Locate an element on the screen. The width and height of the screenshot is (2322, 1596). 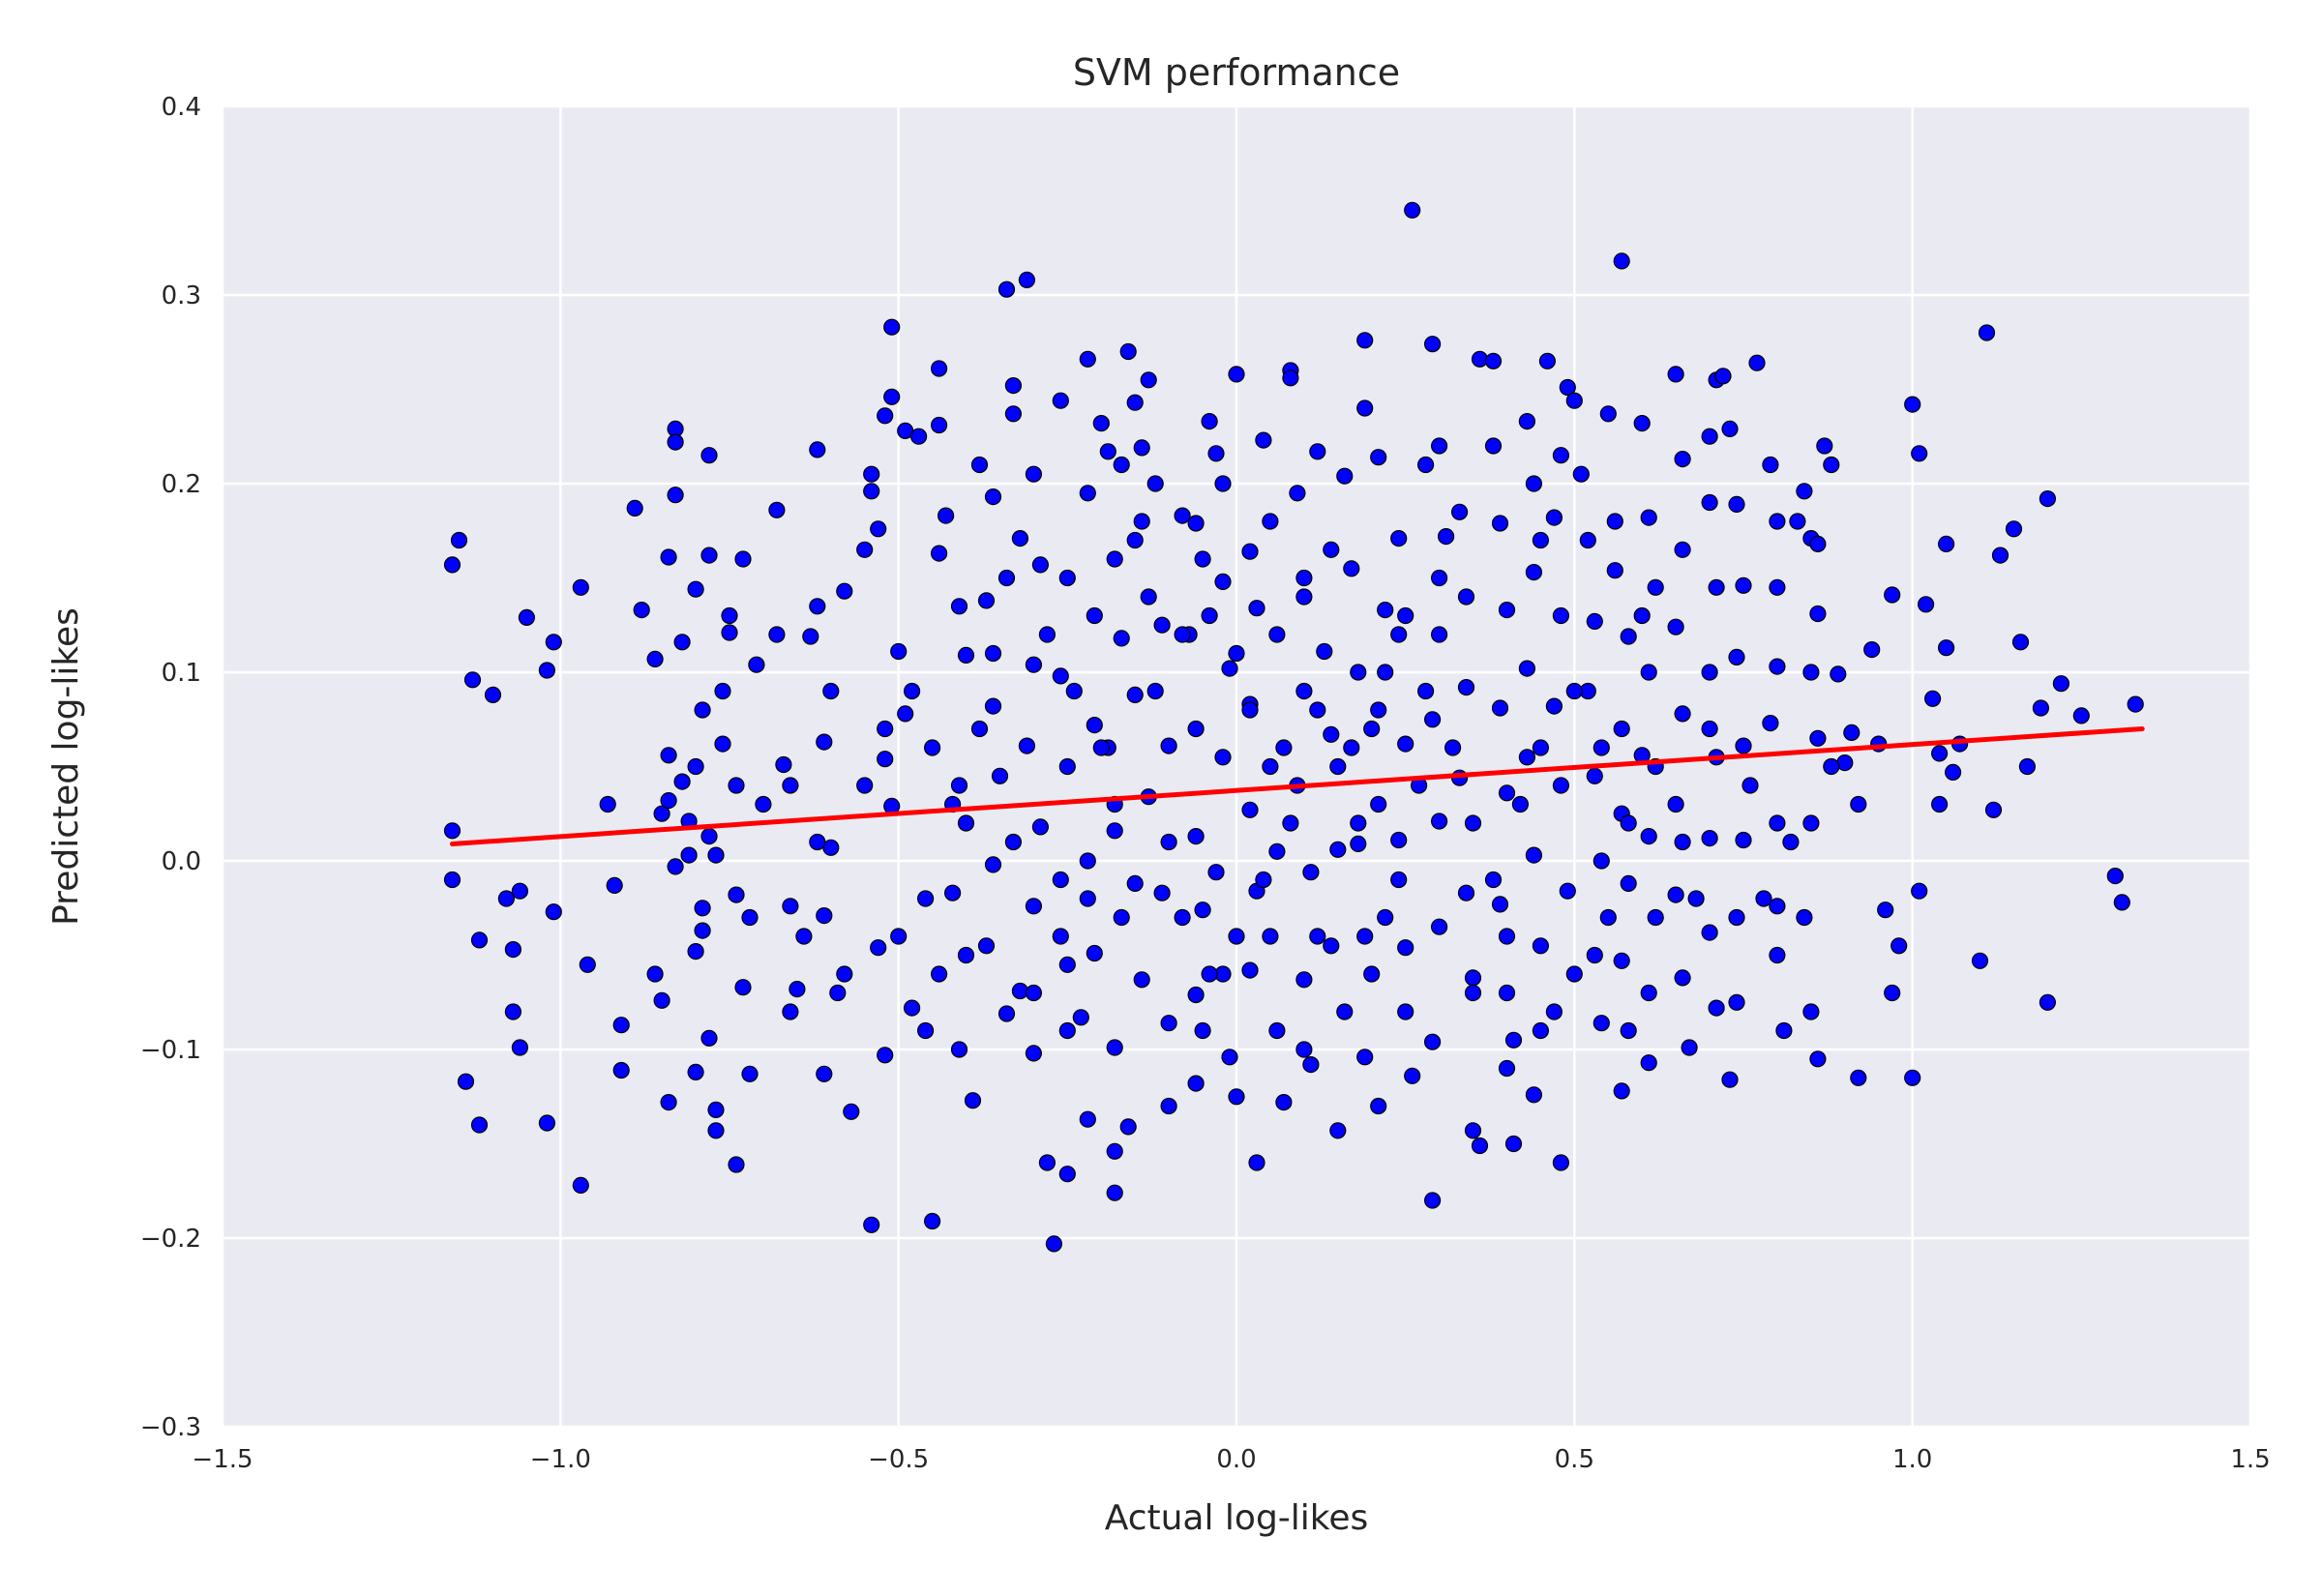
x-tick-label: 0.0 is located at coordinates (1236, 1459).